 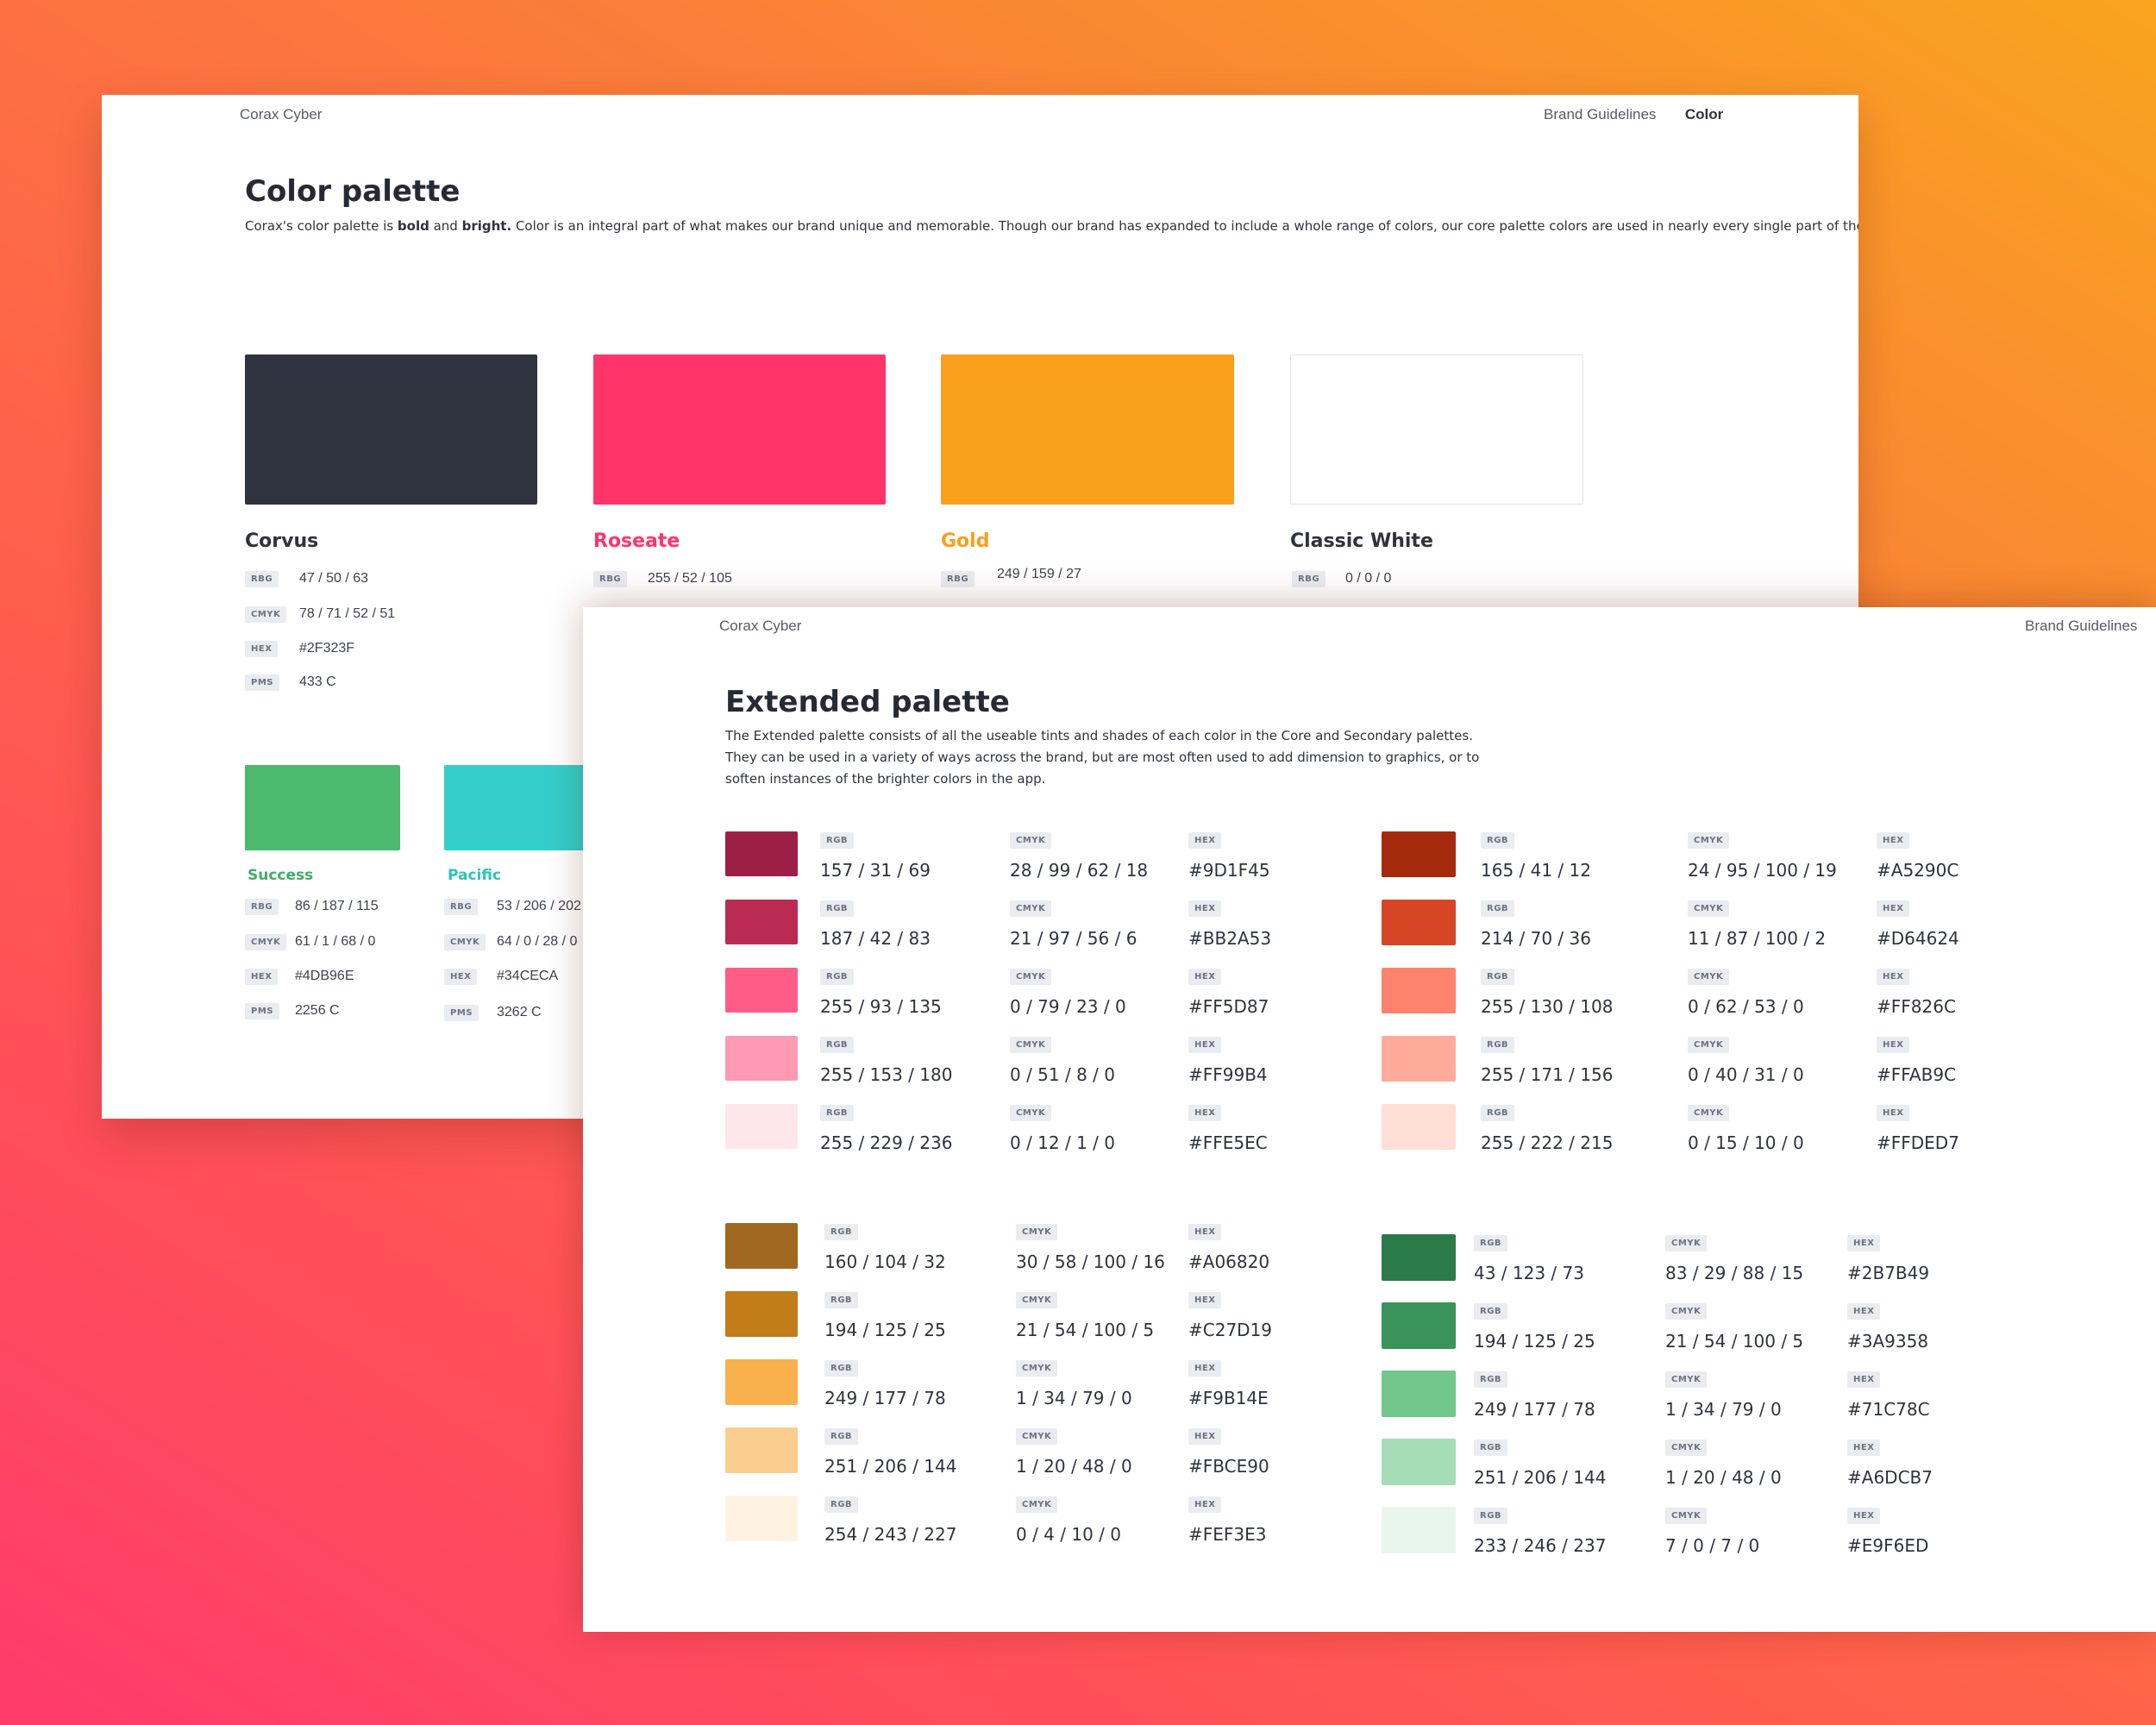 What do you see at coordinates (1228, 1466) in the screenshot?
I see `value-hex: #FBCE90` at bounding box center [1228, 1466].